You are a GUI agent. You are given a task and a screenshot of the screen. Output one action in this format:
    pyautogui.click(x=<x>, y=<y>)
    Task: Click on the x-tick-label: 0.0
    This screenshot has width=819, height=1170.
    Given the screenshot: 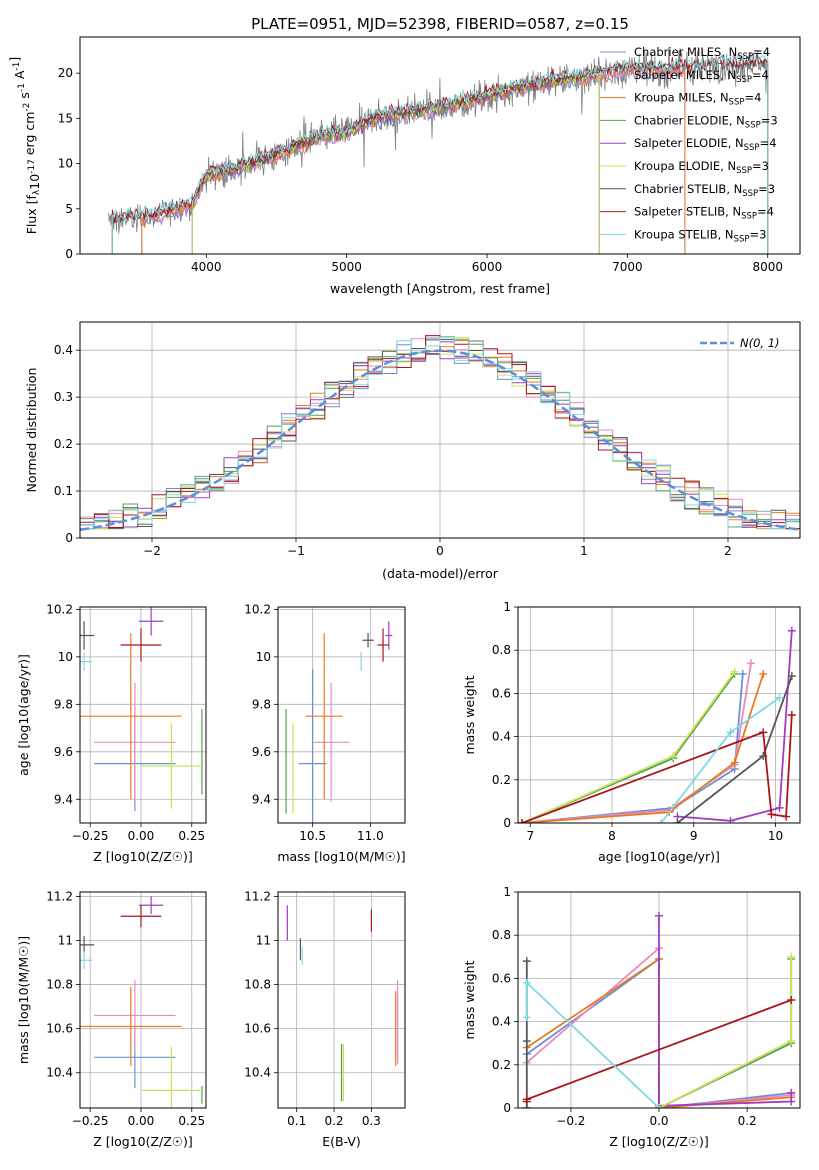 What is the action you would take?
    pyautogui.click(x=658, y=1121)
    